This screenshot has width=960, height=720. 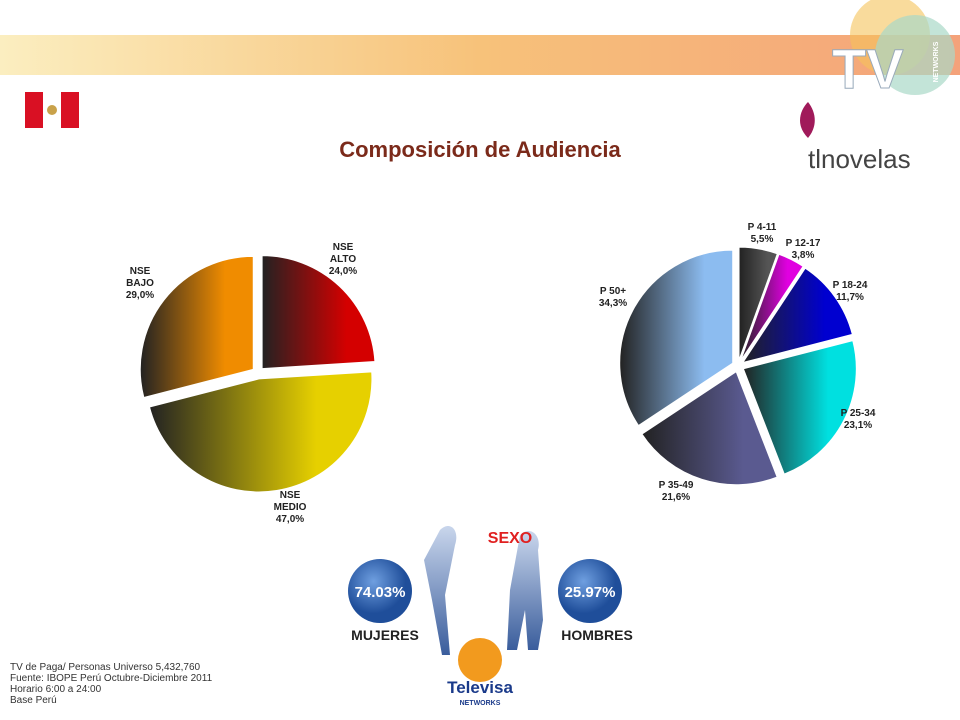 I want to click on televisa-sub: NETWORKS, so click(x=480, y=703).